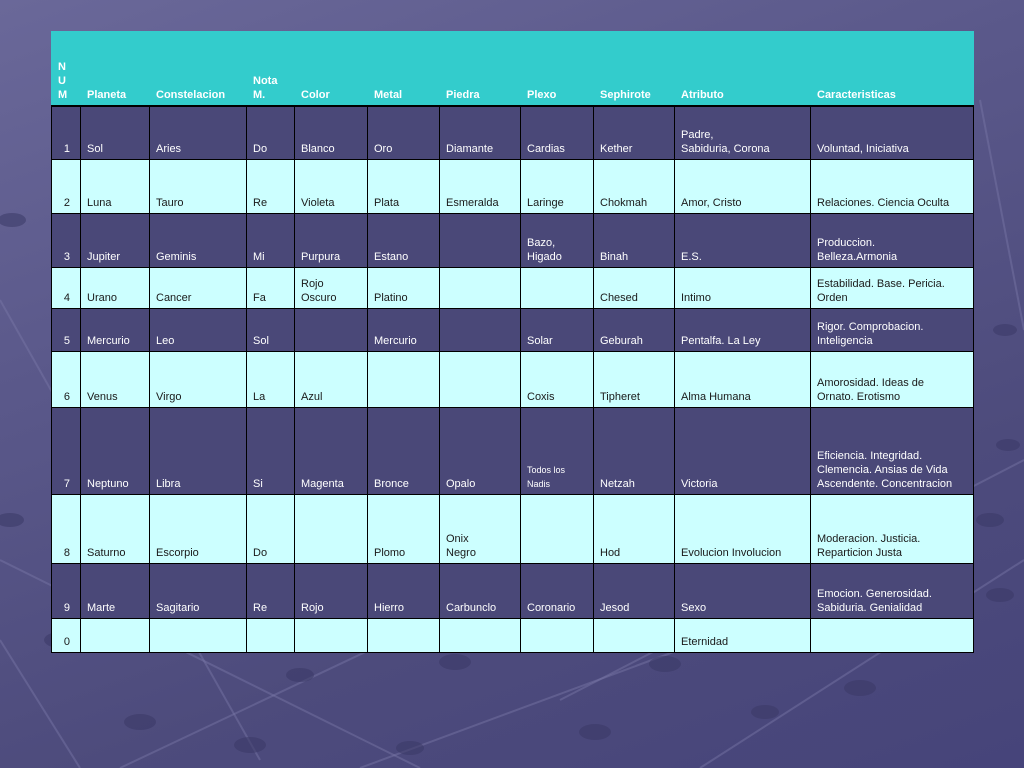 The width and height of the screenshot is (1024, 768). I want to click on cell-constelacion: Geminis, so click(198, 240).